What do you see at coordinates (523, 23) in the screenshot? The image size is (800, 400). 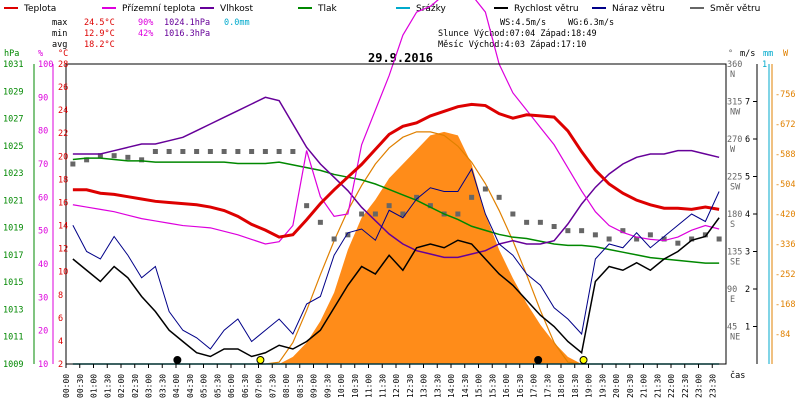 I see `stat-ws: WS:4.5m/s` at bounding box center [523, 23].